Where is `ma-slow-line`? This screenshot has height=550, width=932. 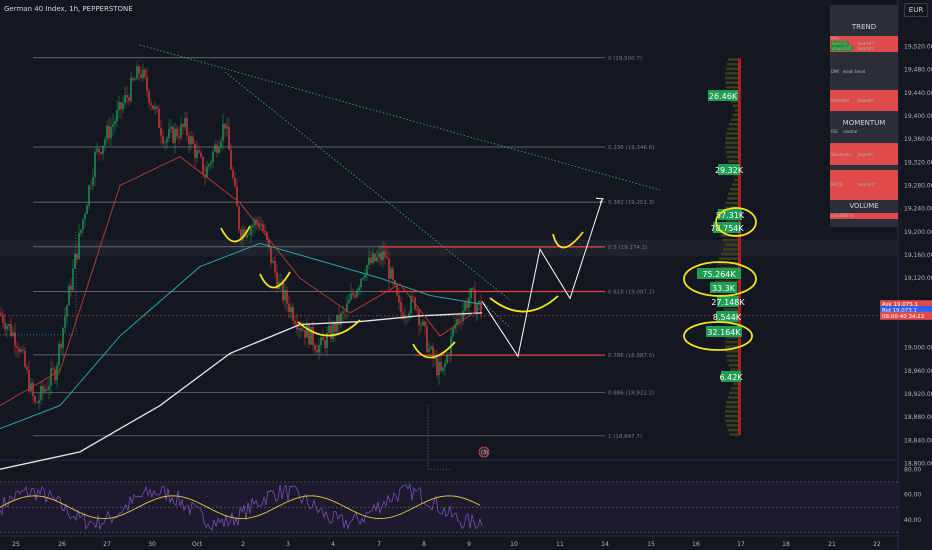
ma-slow-line is located at coordinates (241, 391).